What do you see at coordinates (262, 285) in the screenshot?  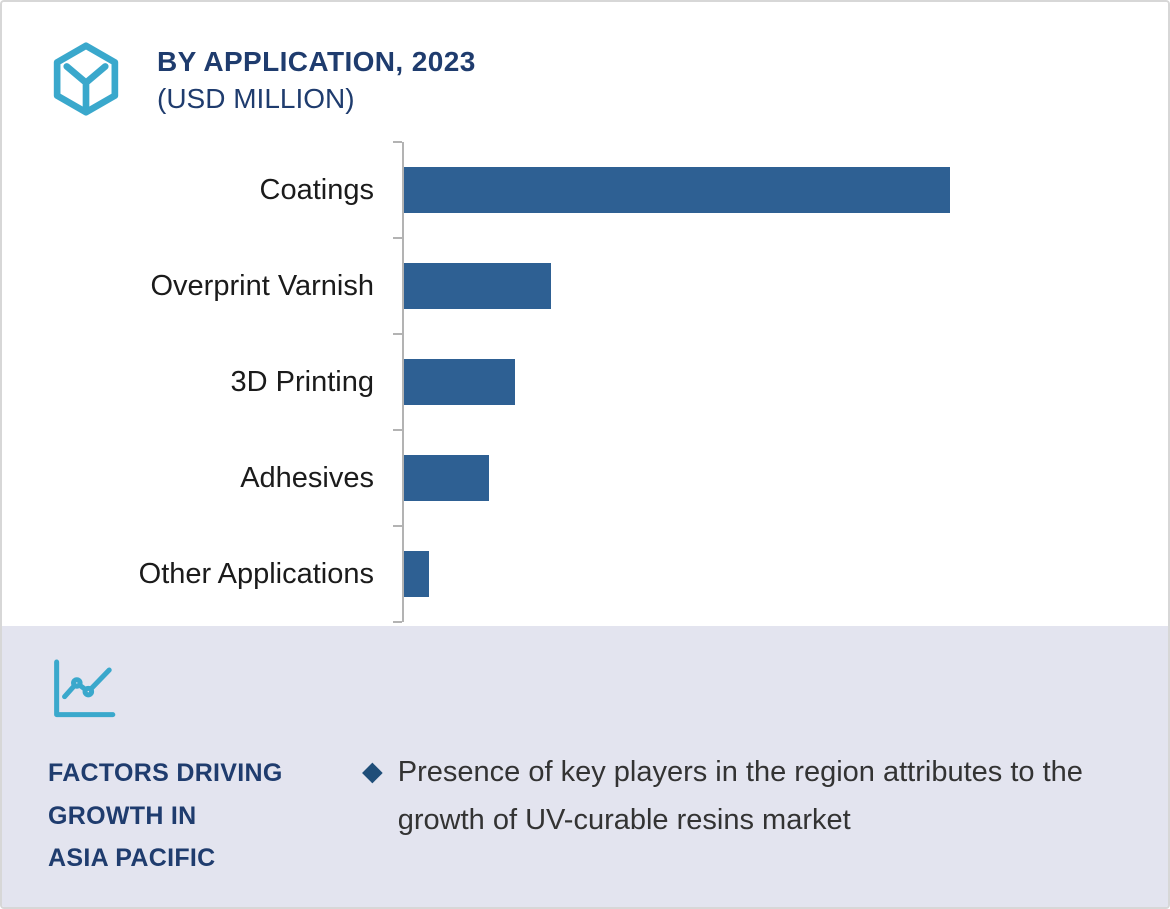 I see `category-label: Overprint Varnish` at bounding box center [262, 285].